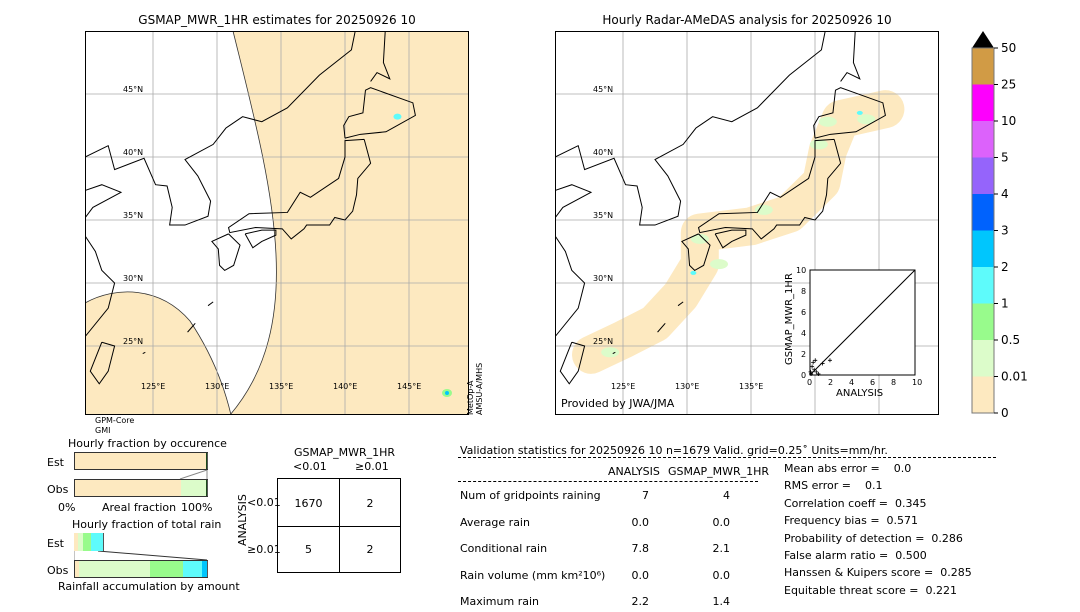 The height and width of the screenshot is (612, 1080). I want to click on occurrence-obs-bar, so click(141, 488).